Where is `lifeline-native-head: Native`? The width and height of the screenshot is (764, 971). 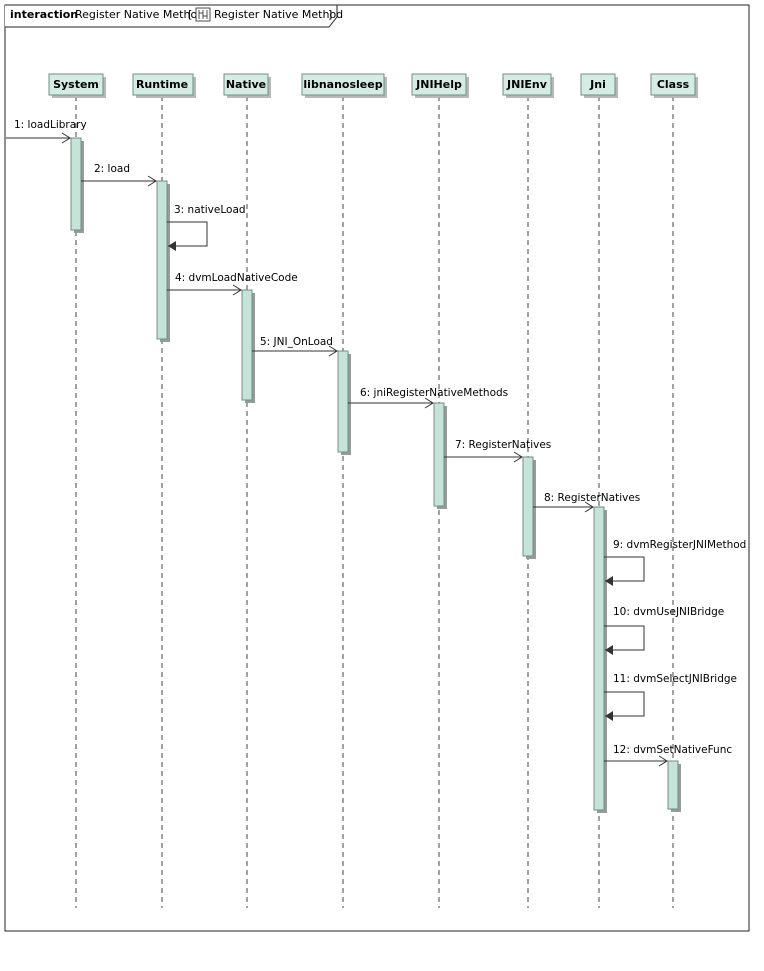 lifeline-native-head: Native is located at coordinates (247, 85).